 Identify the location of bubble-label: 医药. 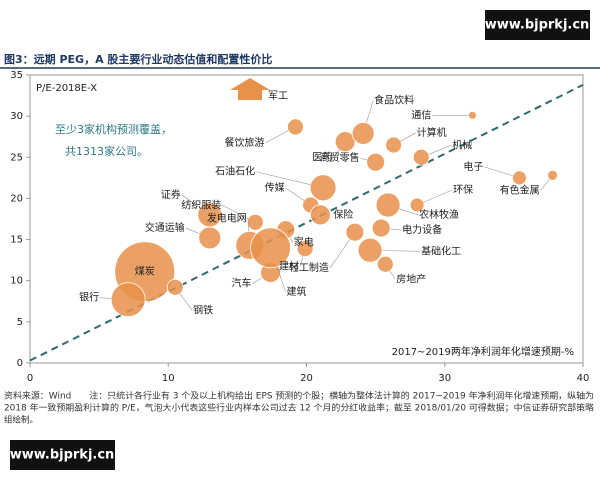
(322, 158).